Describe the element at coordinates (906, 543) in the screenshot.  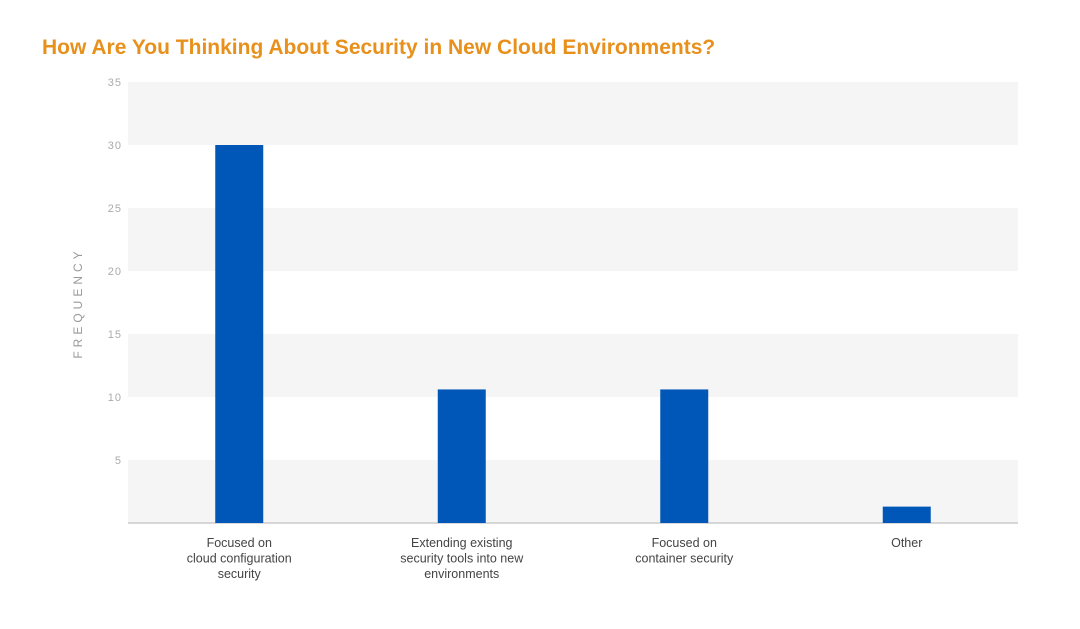
I see `x-tick-label: Other` at that location.